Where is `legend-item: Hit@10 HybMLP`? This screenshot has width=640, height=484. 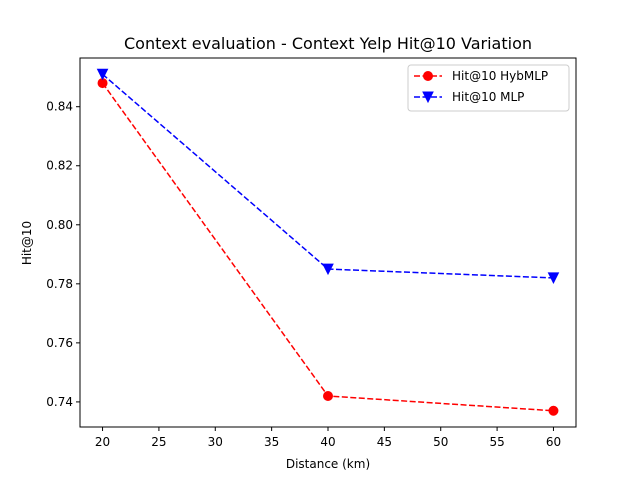
legend-item: Hit@10 HybMLP is located at coordinates (481, 76).